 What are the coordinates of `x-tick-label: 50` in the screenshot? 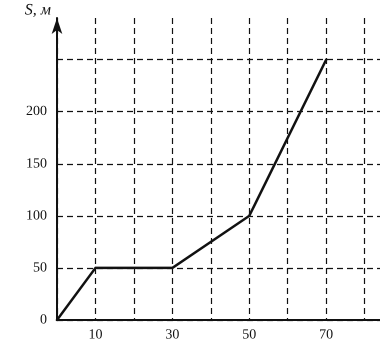 It's located at (249, 335).